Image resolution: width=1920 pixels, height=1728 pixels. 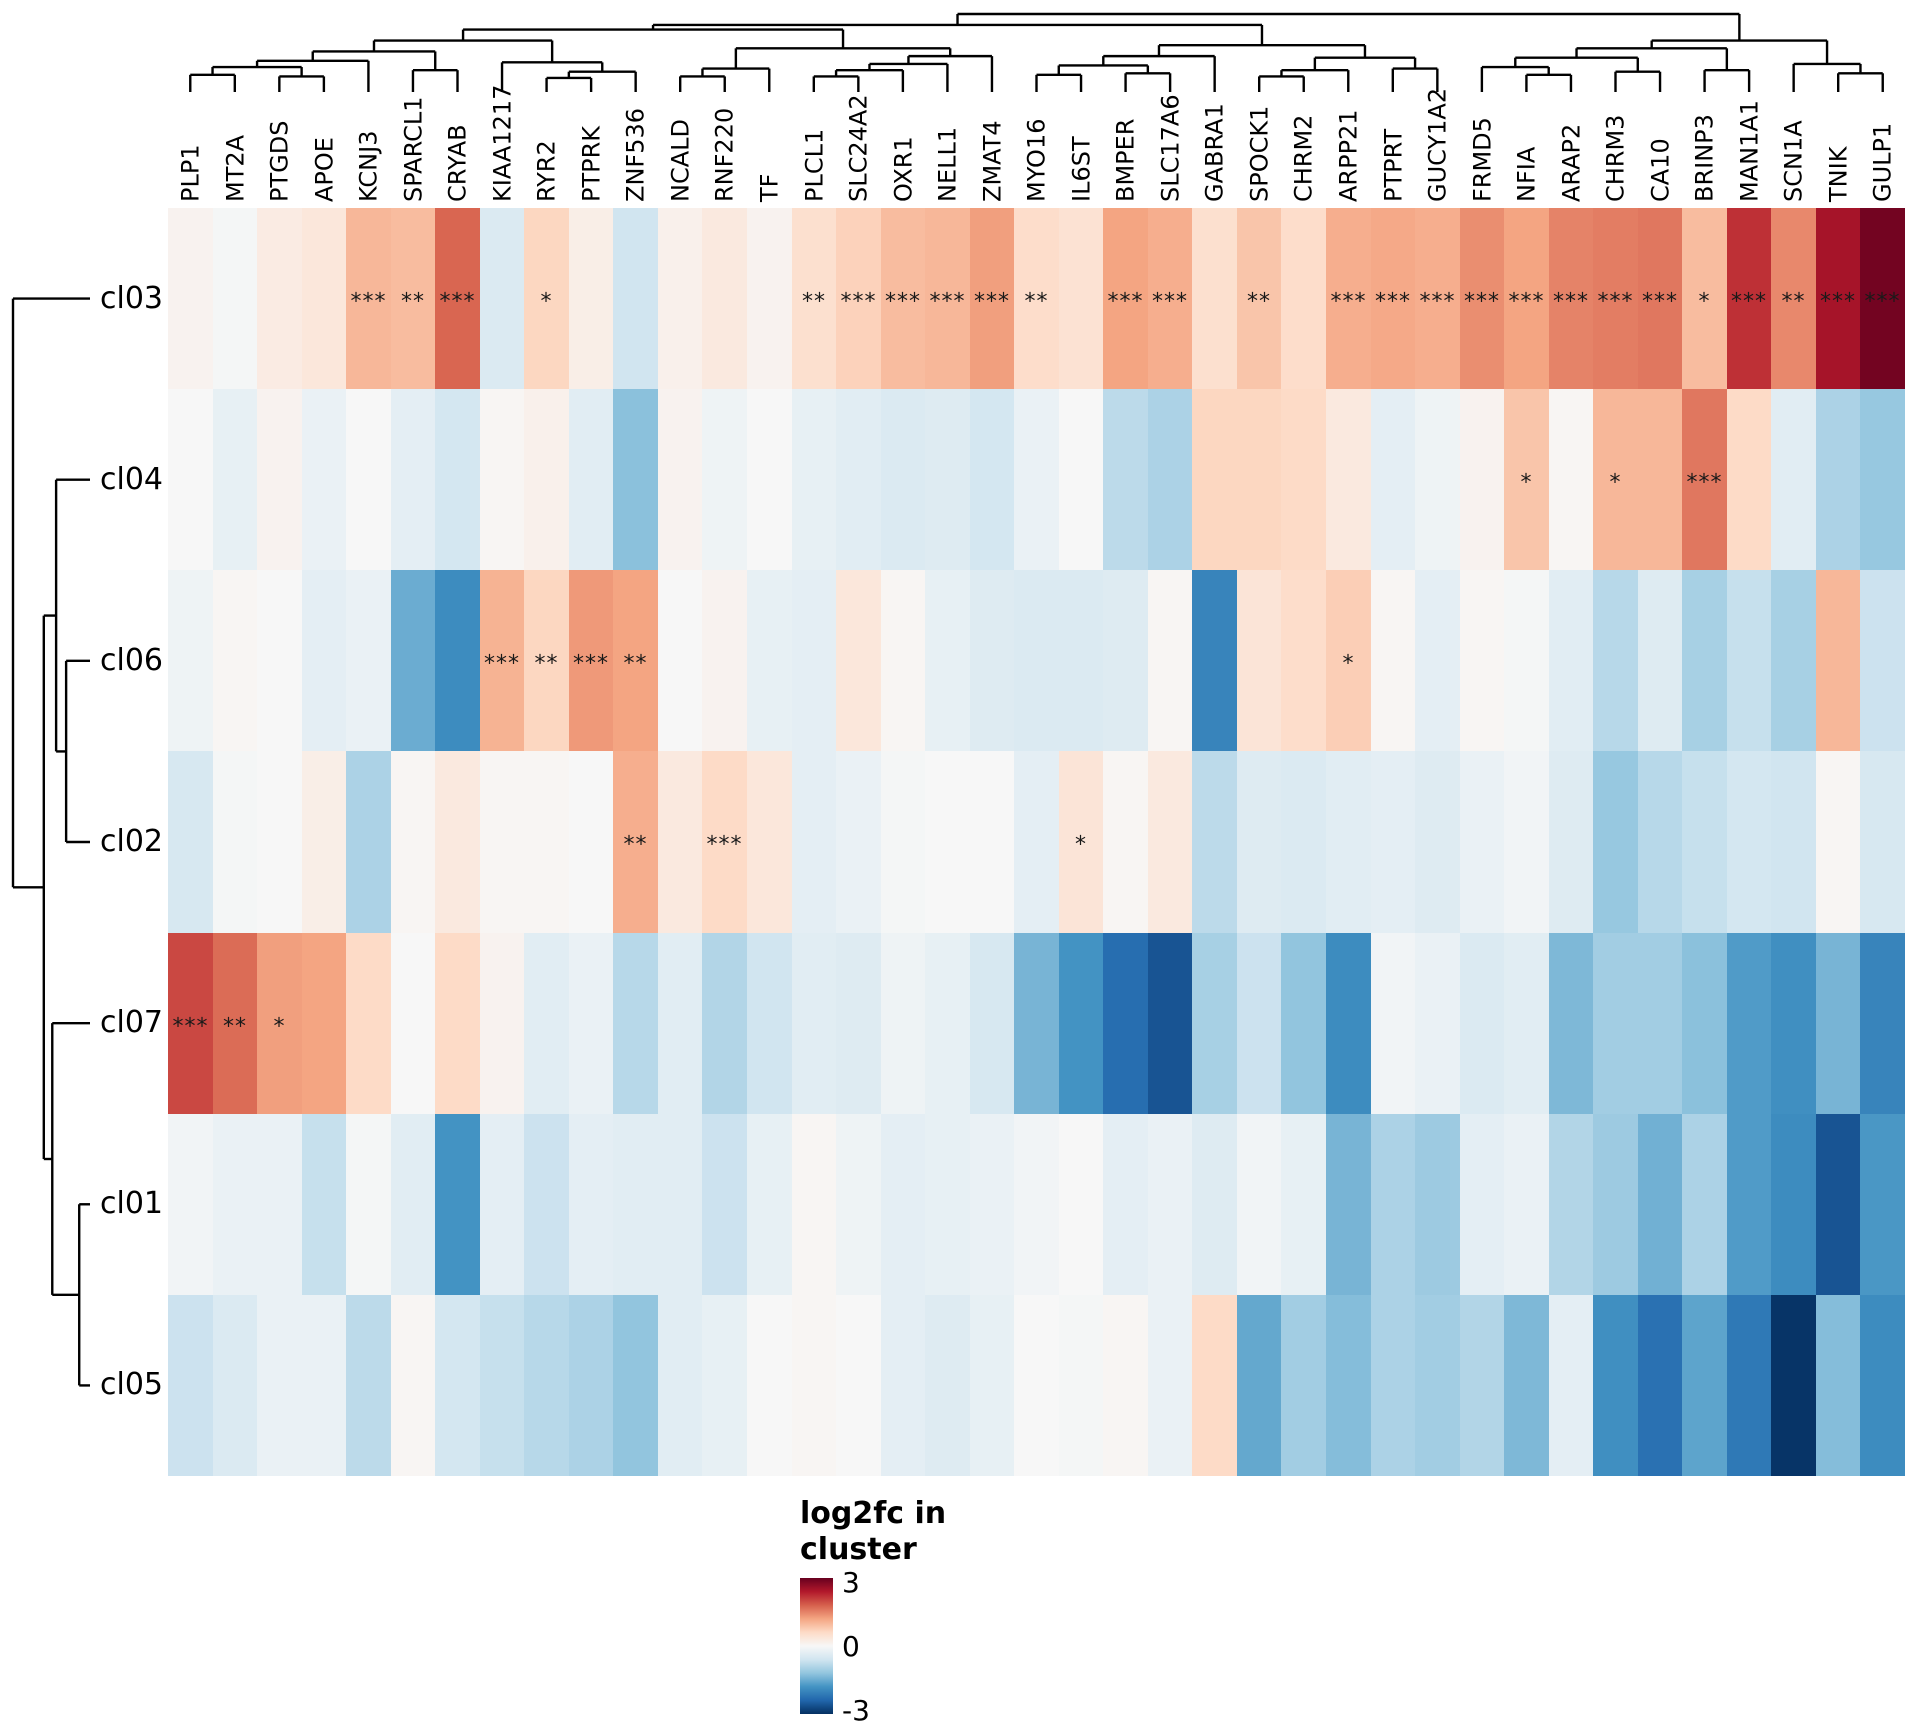 I want to click on column-label: KIAA1217, so click(x=502, y=143).